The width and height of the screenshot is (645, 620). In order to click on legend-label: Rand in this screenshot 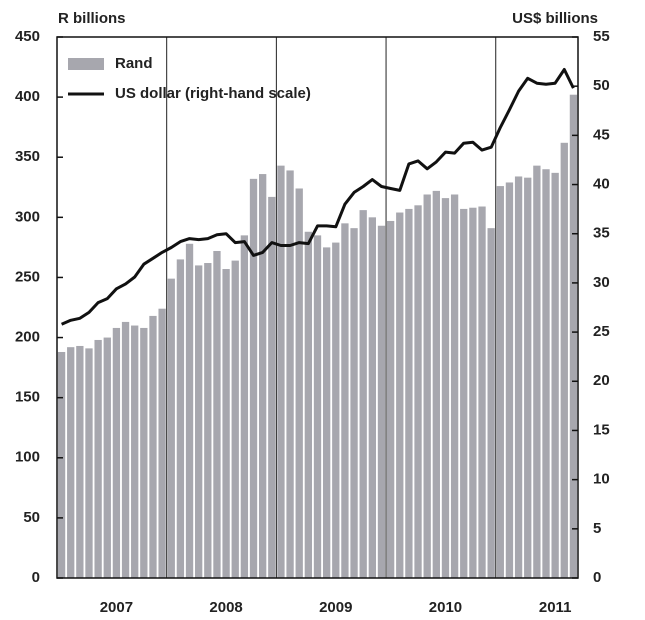, I will do `click(134, 63)`.